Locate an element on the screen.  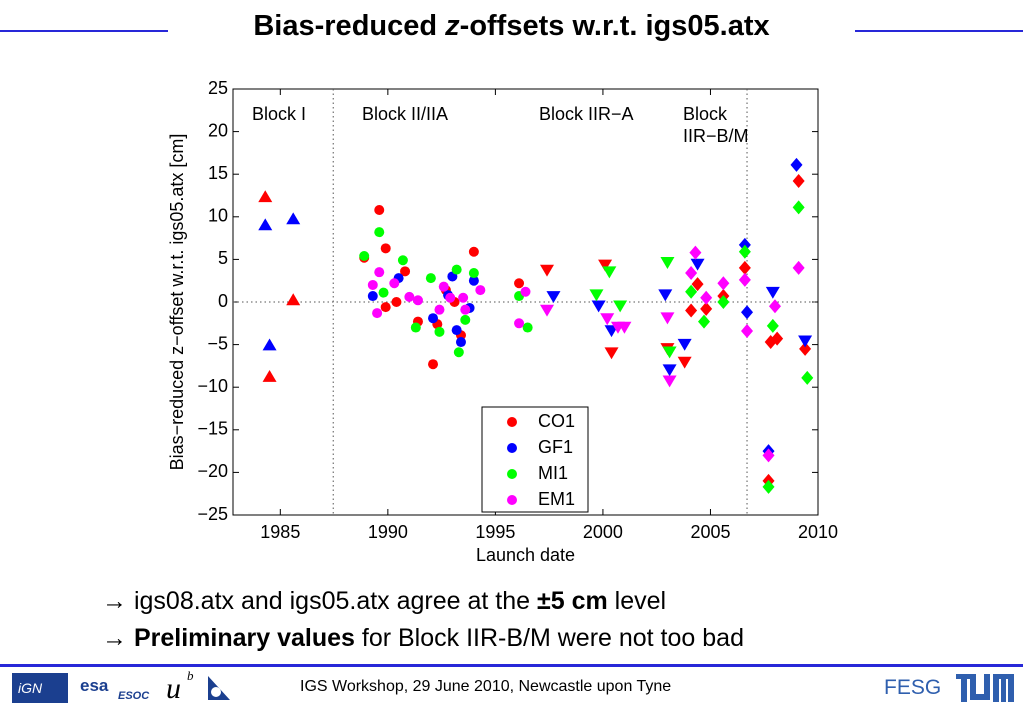
legend-label: GF1 is located at coordinates (555, 447).